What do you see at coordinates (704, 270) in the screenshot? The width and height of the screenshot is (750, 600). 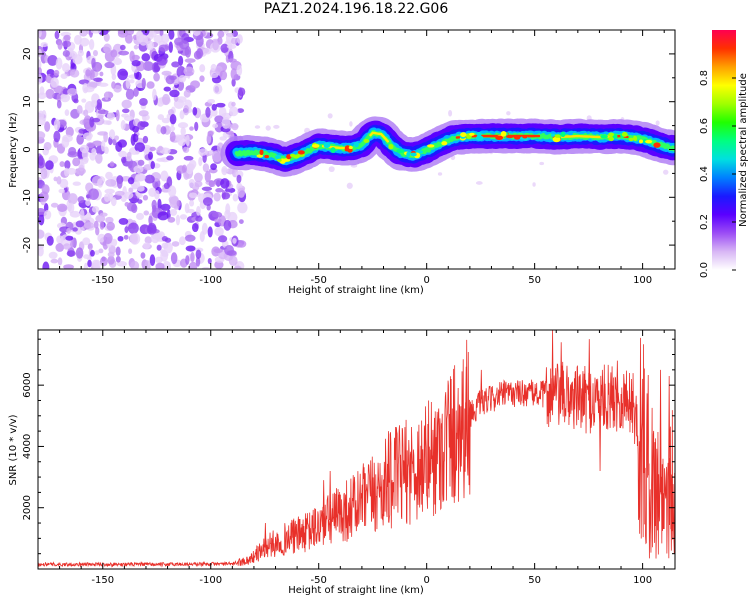 I see `colorbar-tick-label: 0.0` at bounding box center [704, 270].